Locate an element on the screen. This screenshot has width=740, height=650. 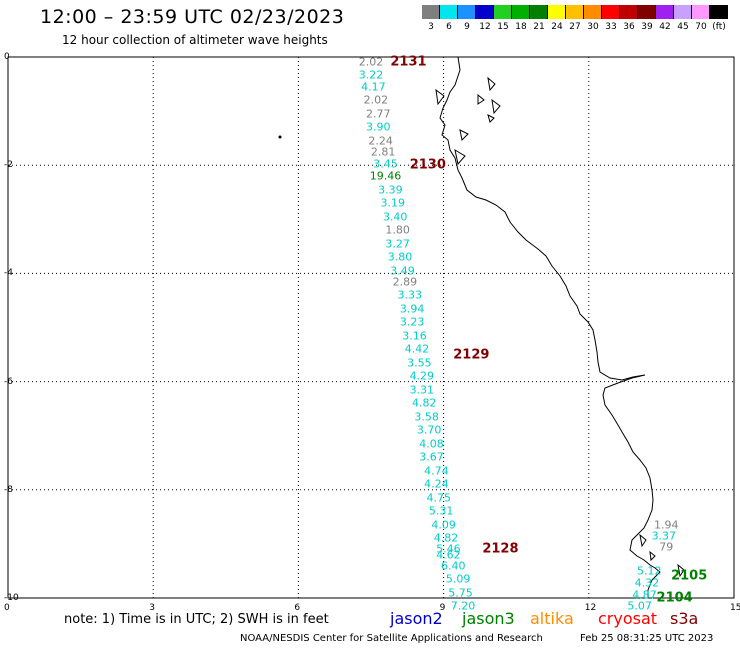
wave-height-label: 6.40 is located at coordinates (453, 566).